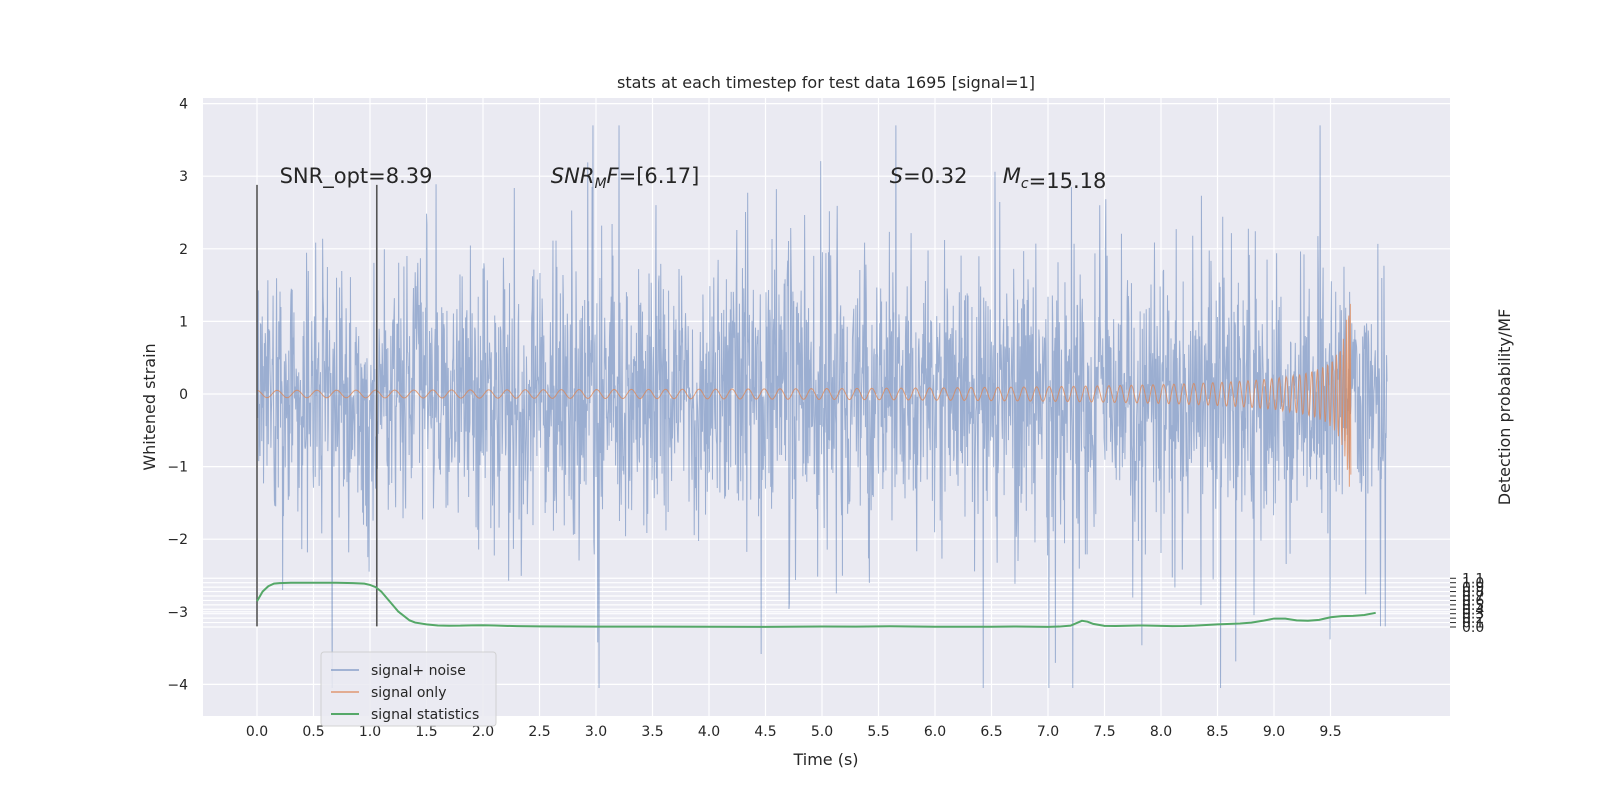  Describe the element at coordinates (596, 732) in the screenshot. I see `x-tick-label: 3.0` at that location.